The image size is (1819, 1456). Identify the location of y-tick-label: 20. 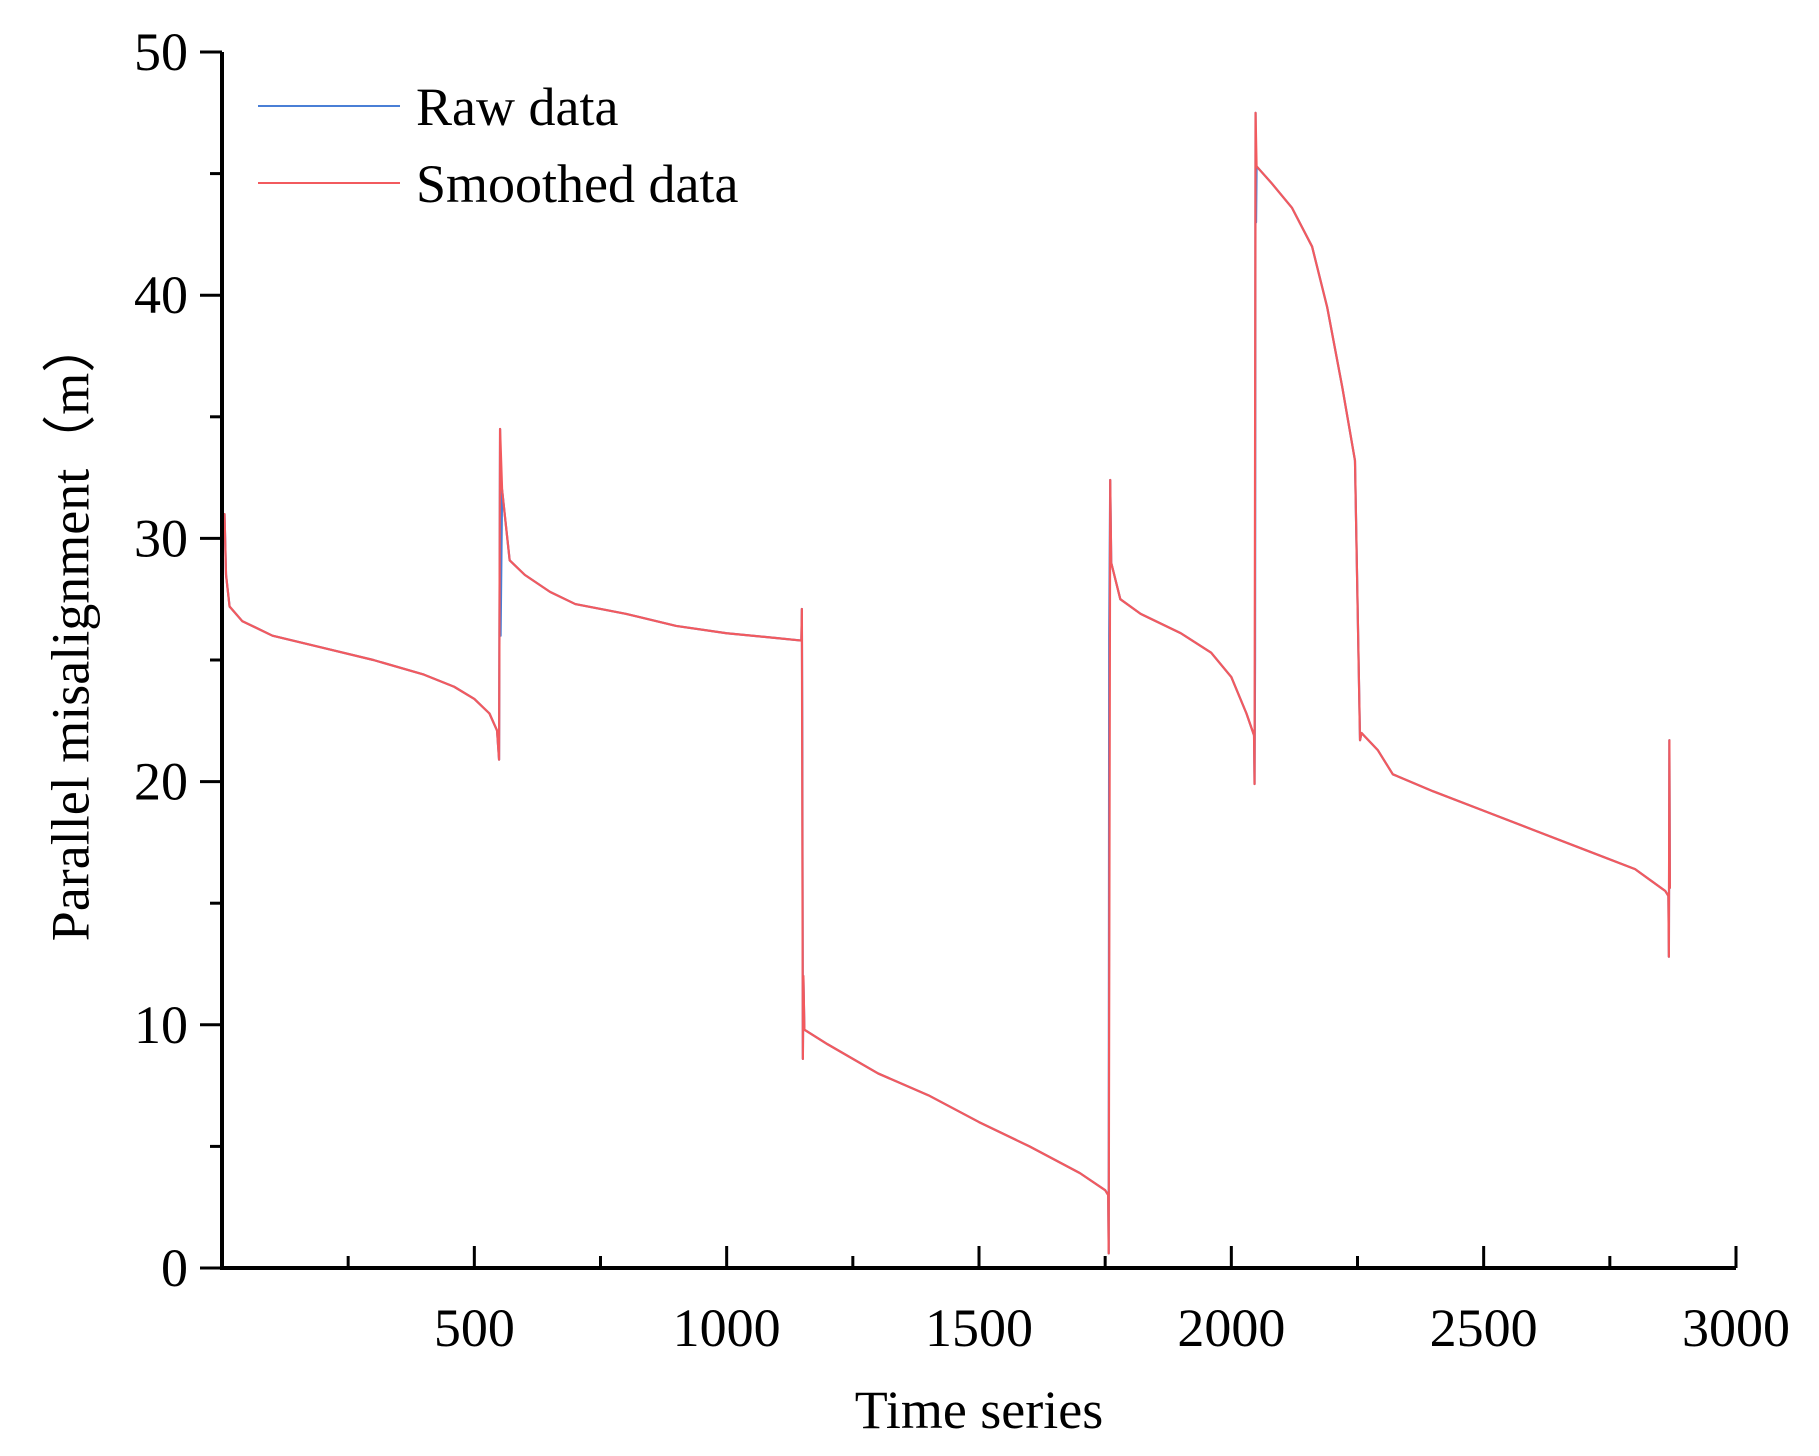
(161, 782).